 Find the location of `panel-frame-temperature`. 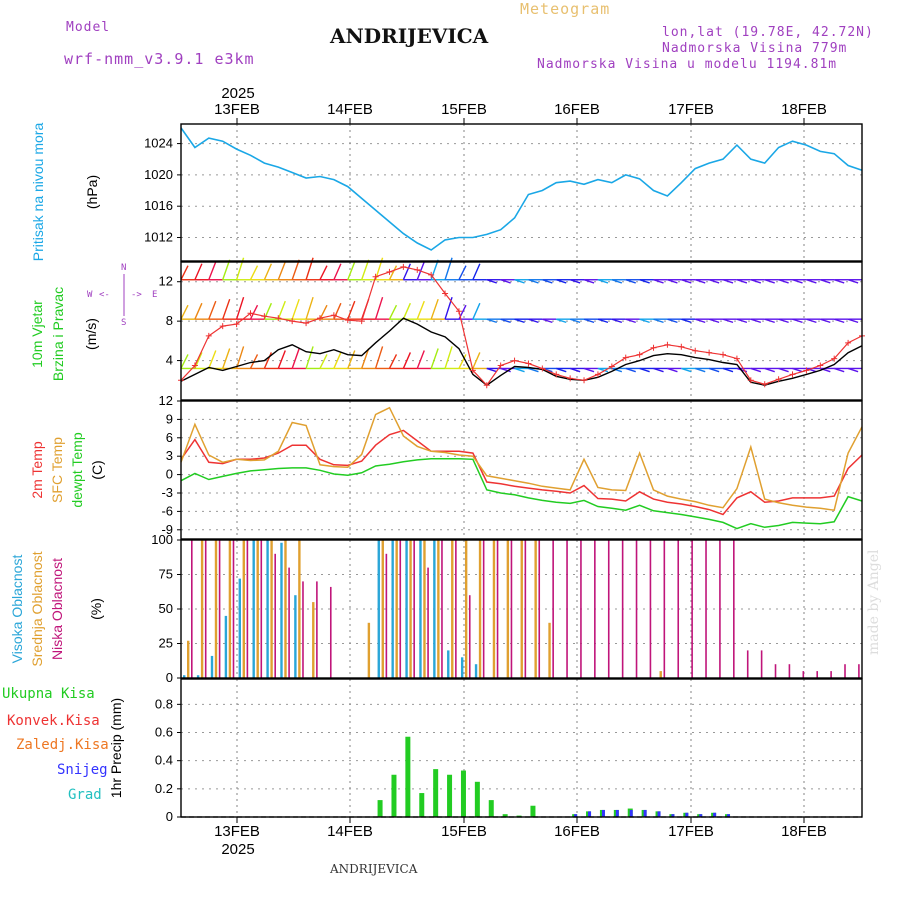

panel-frame-temperature is located at coordinates (521, 470).